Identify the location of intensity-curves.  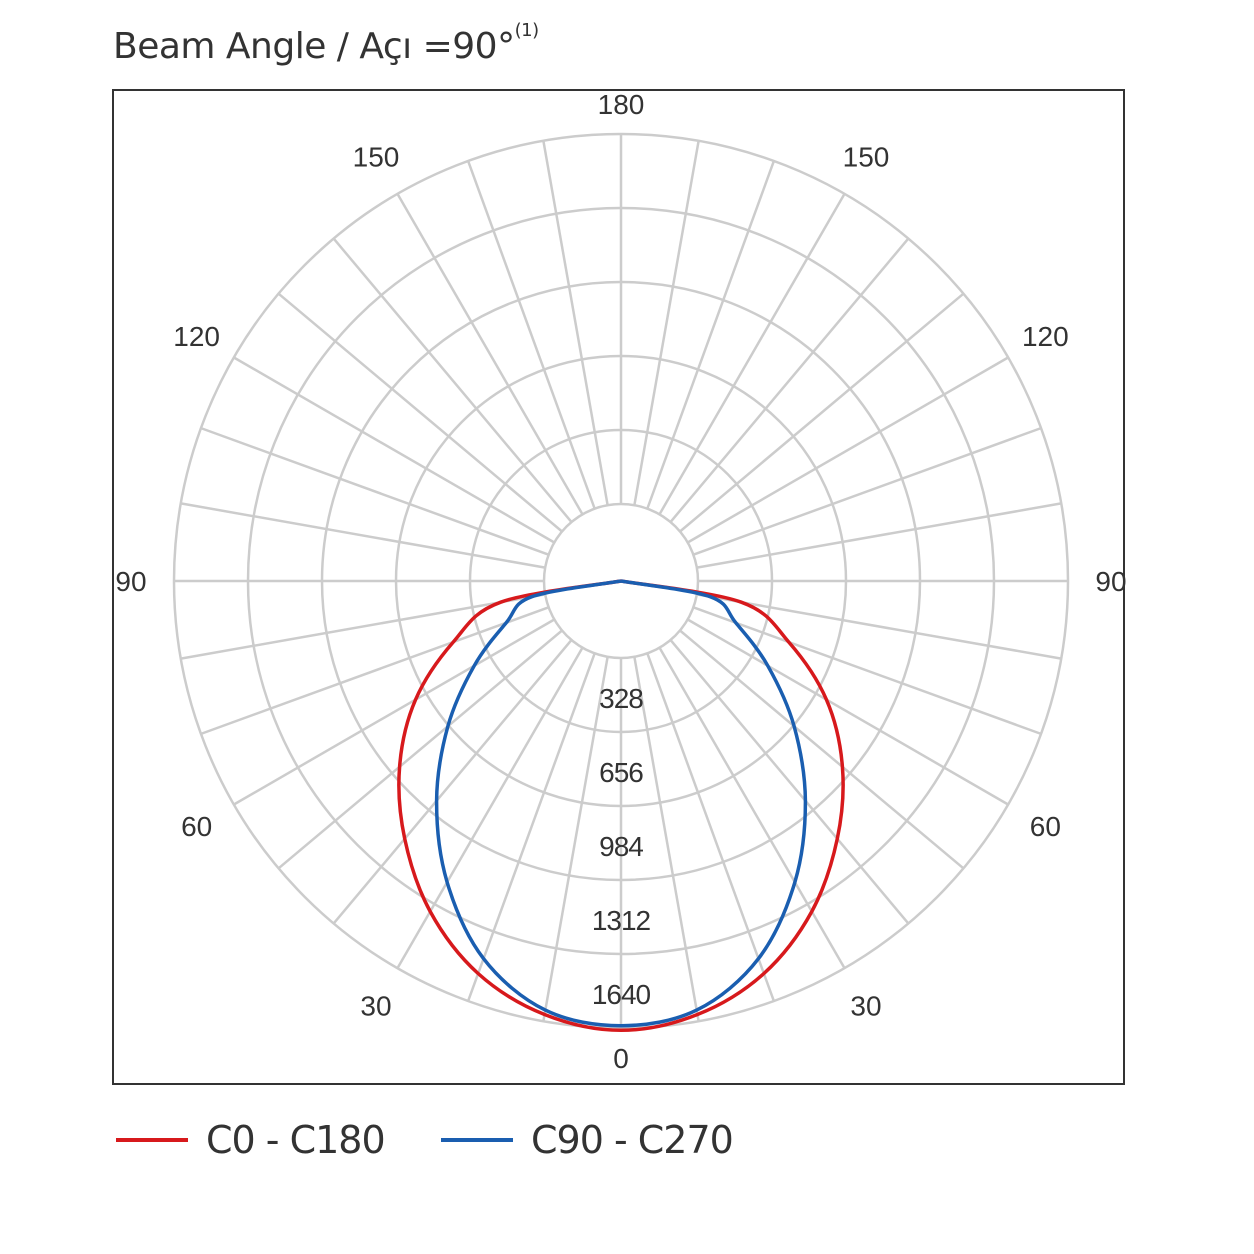
(621, 806).